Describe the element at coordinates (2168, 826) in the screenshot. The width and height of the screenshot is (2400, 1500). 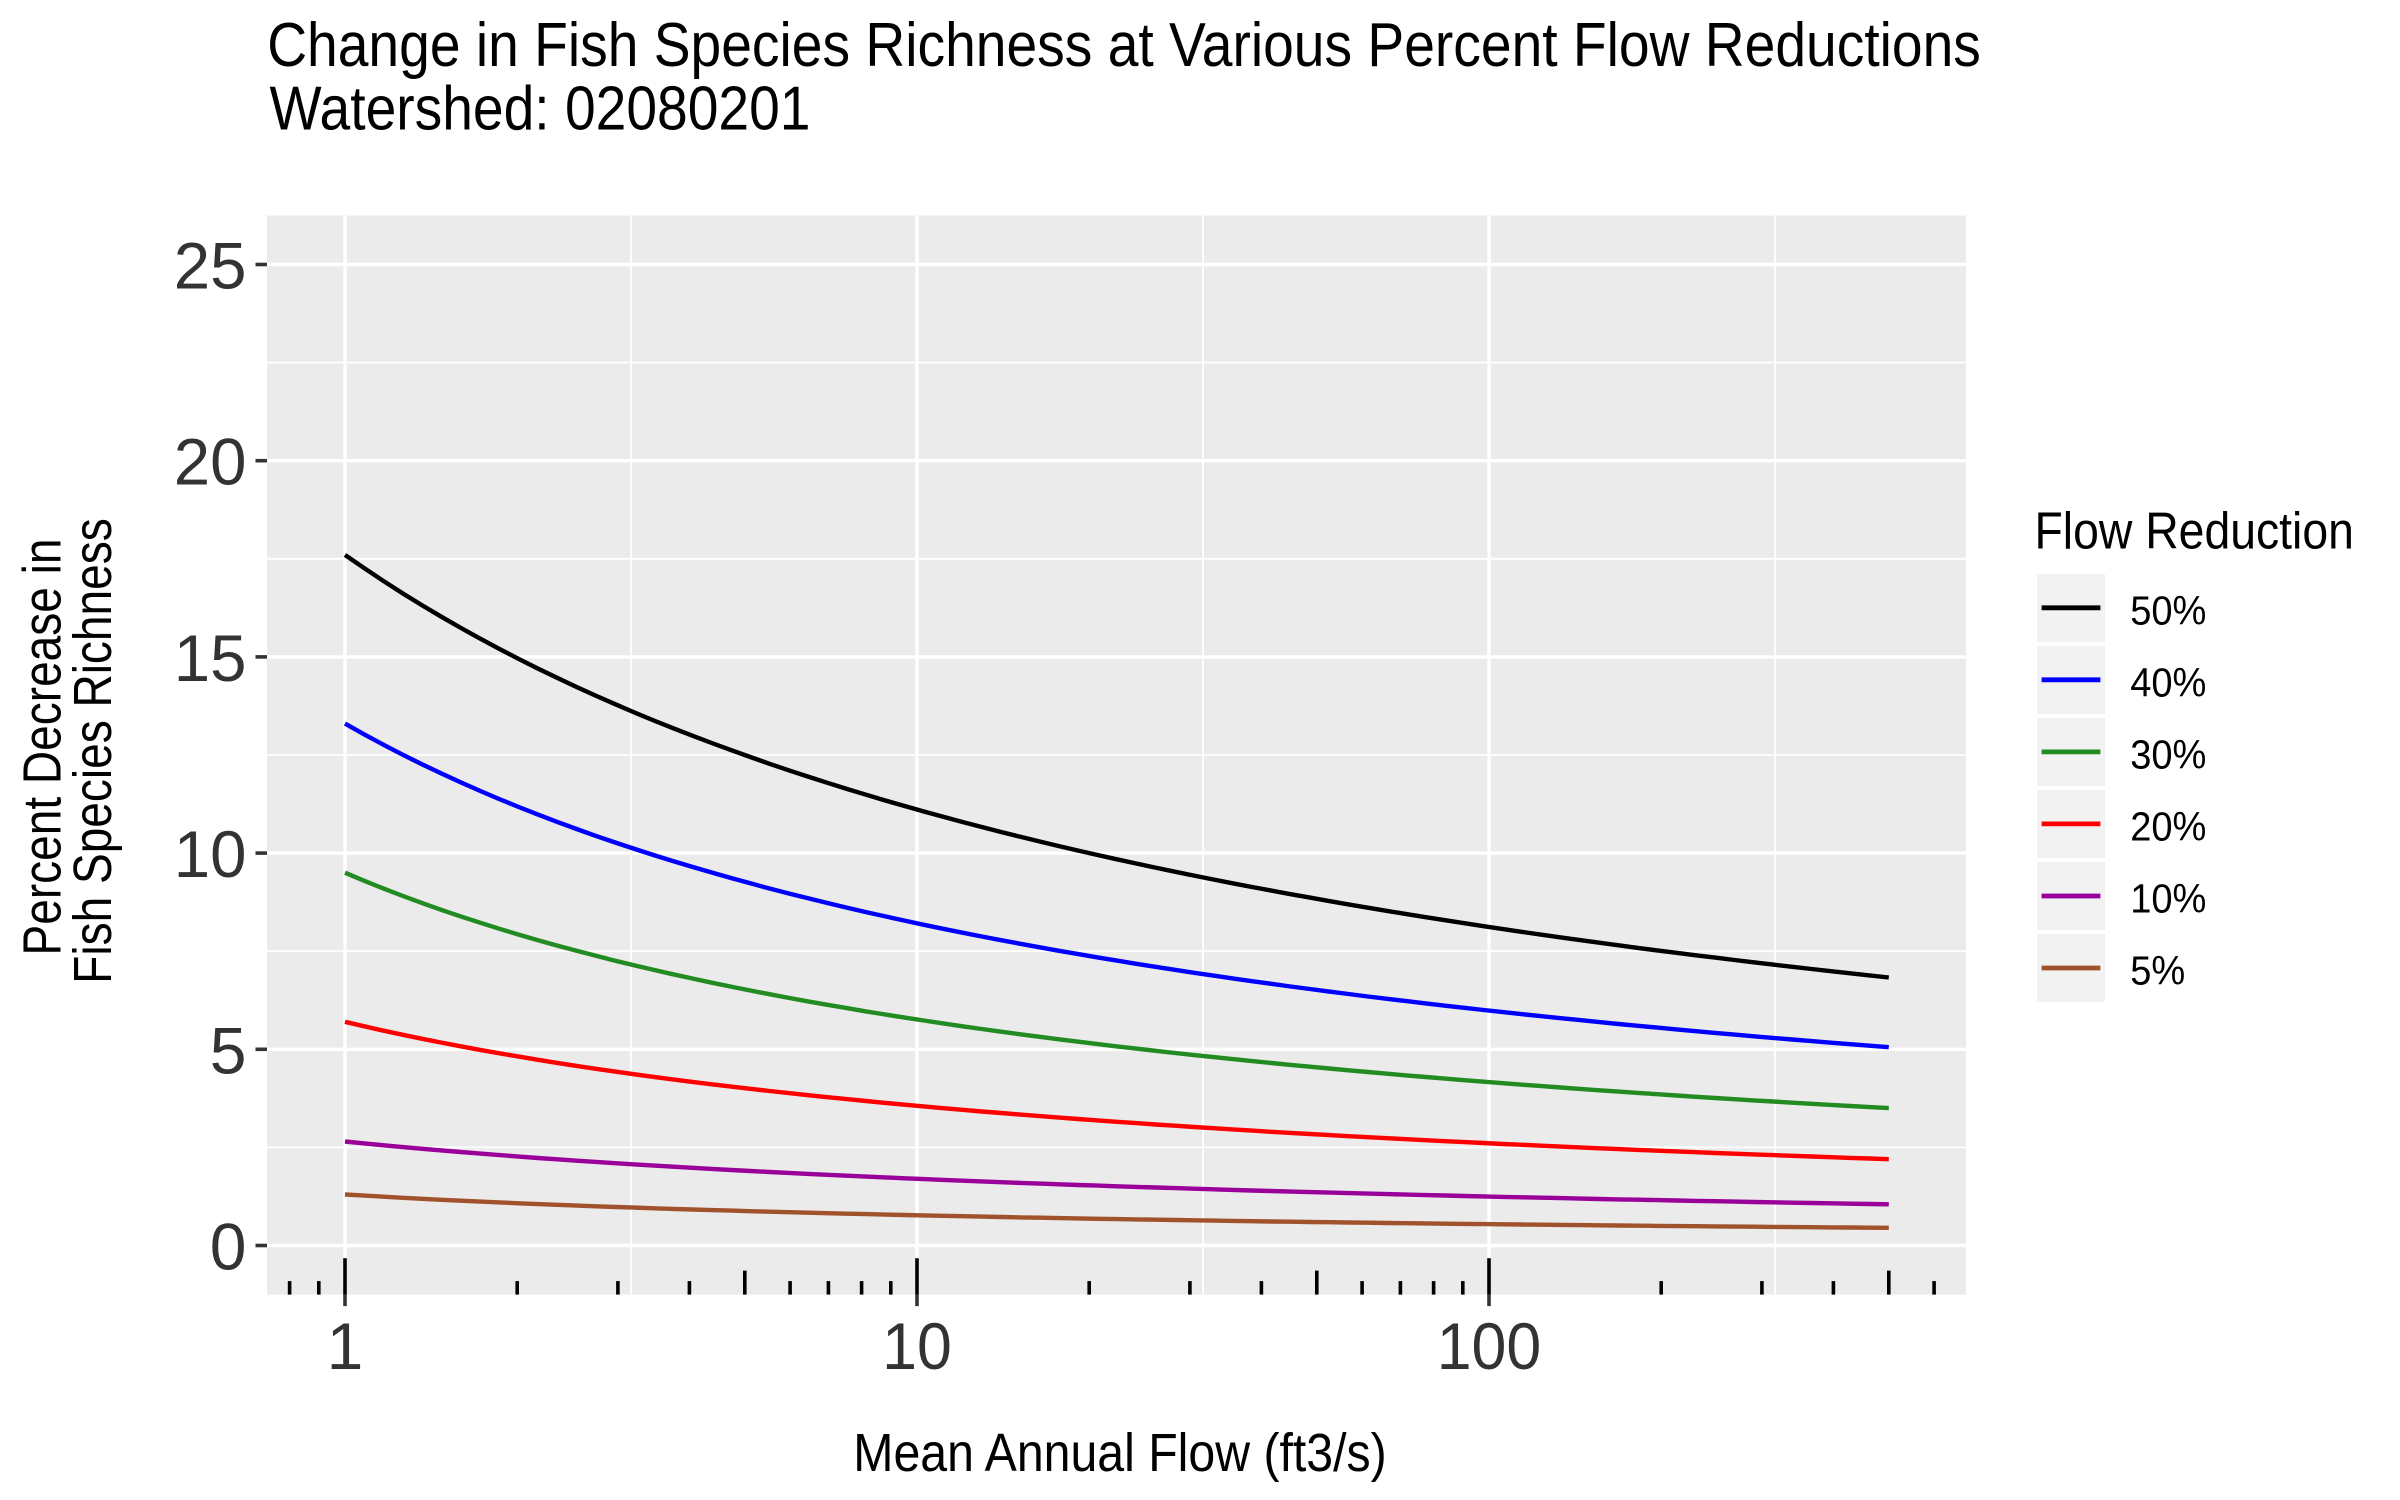
I see `svg-text: 20%` at that location.